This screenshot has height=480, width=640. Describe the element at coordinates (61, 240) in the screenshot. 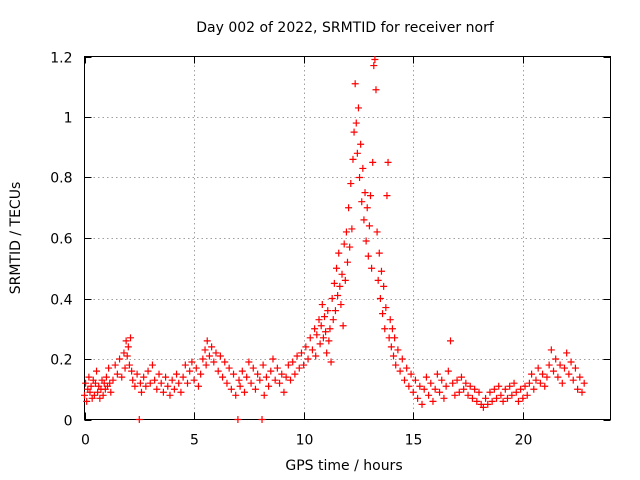

I see `y-tick-label: 0.6` at that location.